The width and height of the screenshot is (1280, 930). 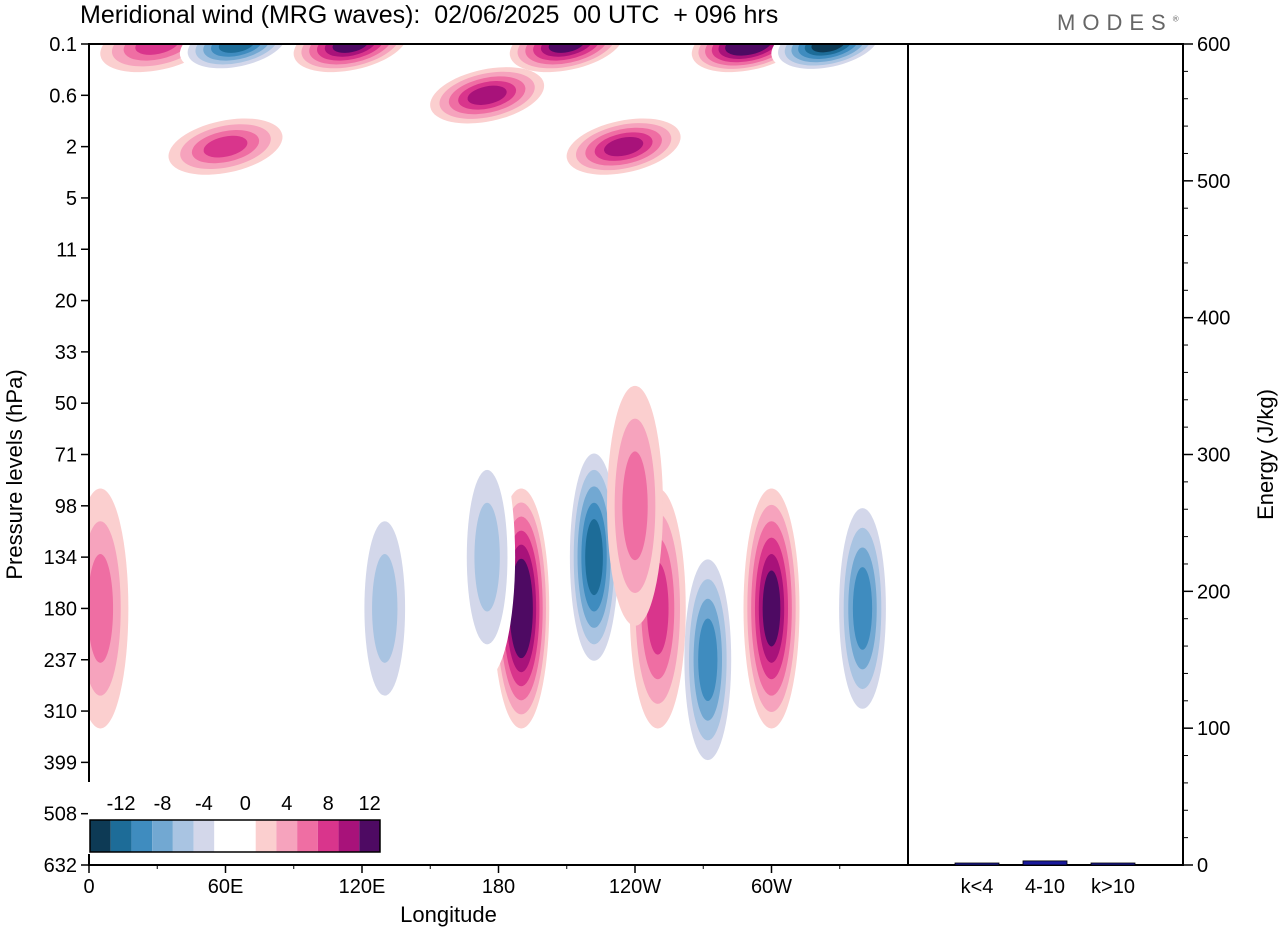 What do you see at coordinates (977, 887) in the screenshot?
I see `energy-category-label: k<4` at bounding box center [977, 887].